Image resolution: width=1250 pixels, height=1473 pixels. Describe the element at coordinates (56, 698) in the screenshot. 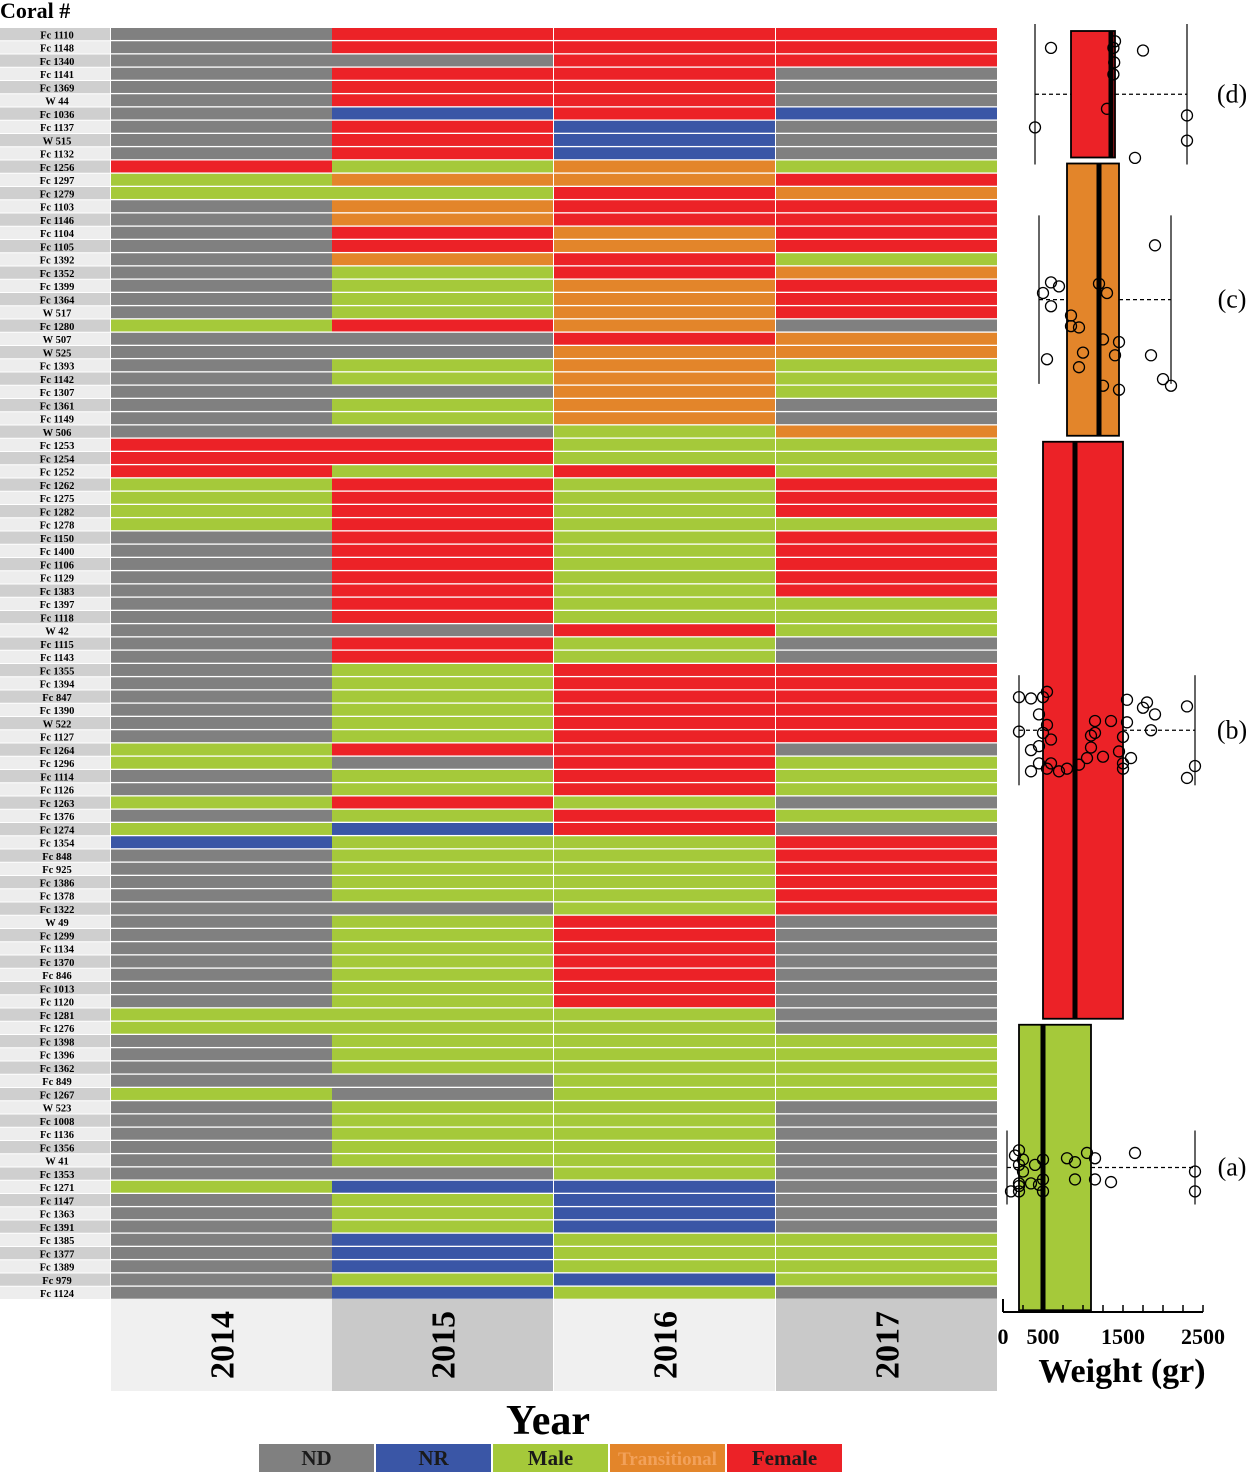

I see `coral-label: Fc 847` at that location.